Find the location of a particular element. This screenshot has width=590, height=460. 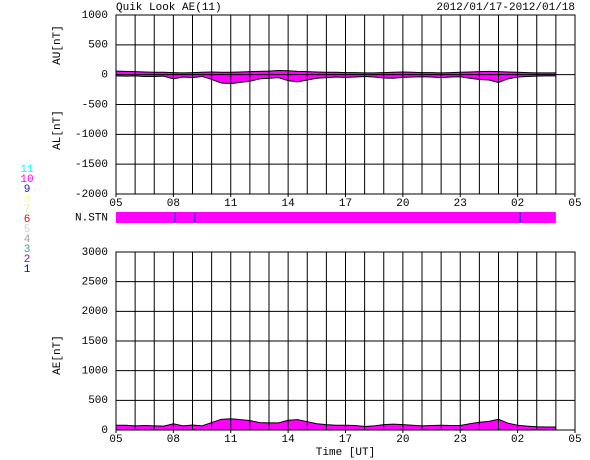

station-legend-label: 10 is located at coordinates (26, 180).